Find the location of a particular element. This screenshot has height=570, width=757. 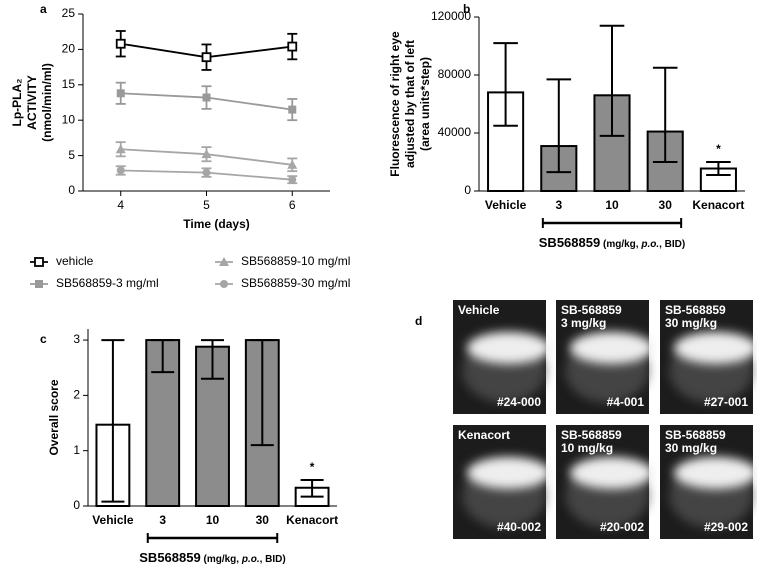

y-axis-label: Overall score is located at coordinates (54, 417).